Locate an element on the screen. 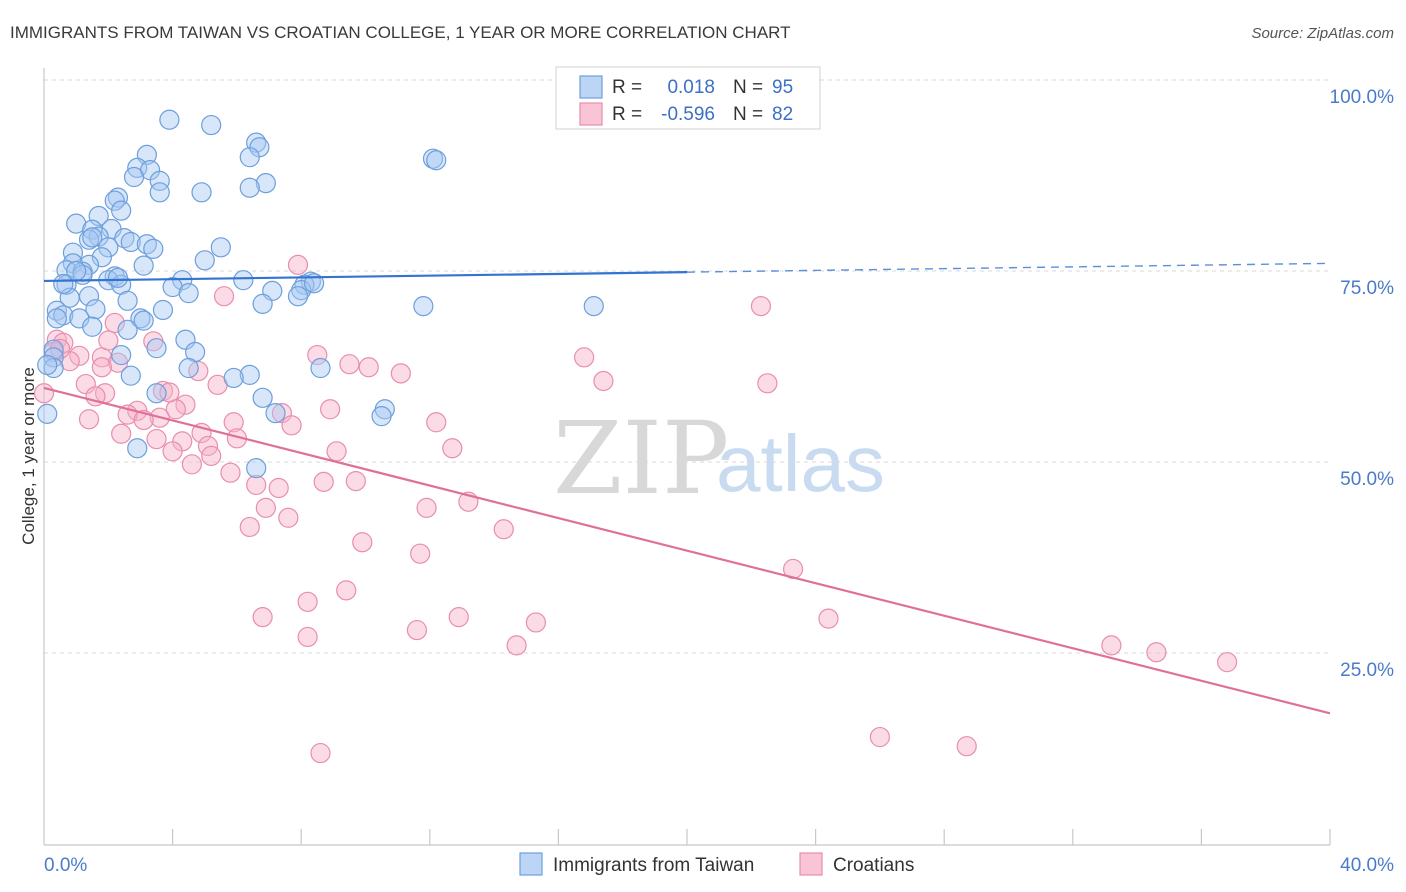 The image size is (1406, 892). stats-legend-swatch-croatians is located at coordinates (591, 114).